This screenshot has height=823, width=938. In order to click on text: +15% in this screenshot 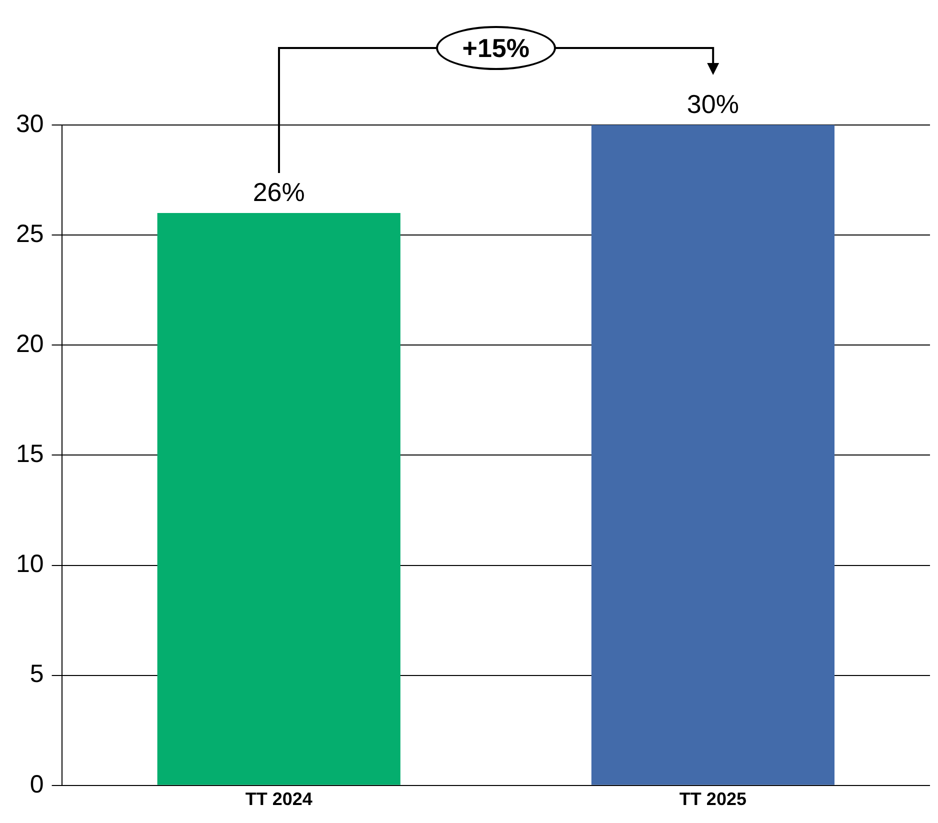, I will do `click(496, 48)`.